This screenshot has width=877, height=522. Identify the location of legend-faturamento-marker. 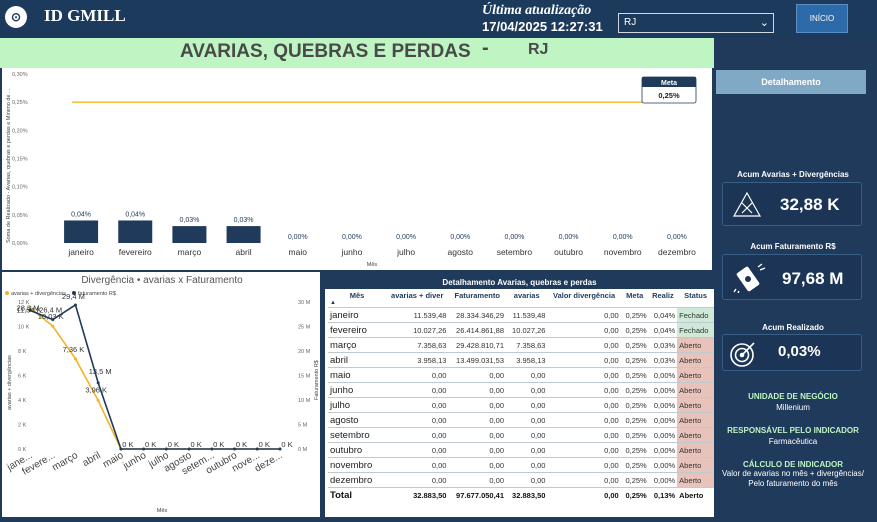
(74, 293).